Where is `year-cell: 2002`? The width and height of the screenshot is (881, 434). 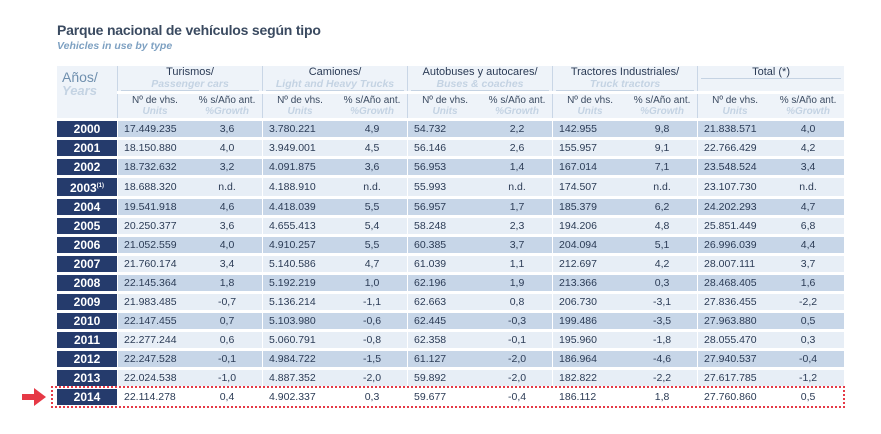
year-cell: 2002 is located at coordinates (87, 167).